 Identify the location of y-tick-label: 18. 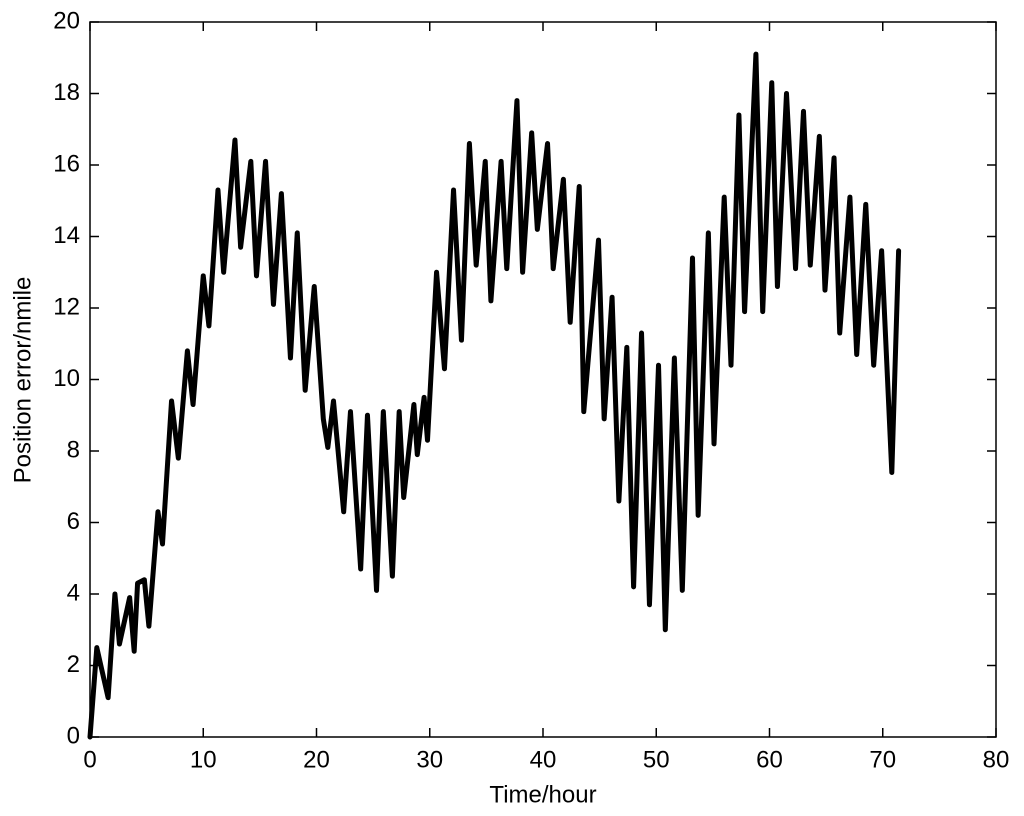
(66, 92).